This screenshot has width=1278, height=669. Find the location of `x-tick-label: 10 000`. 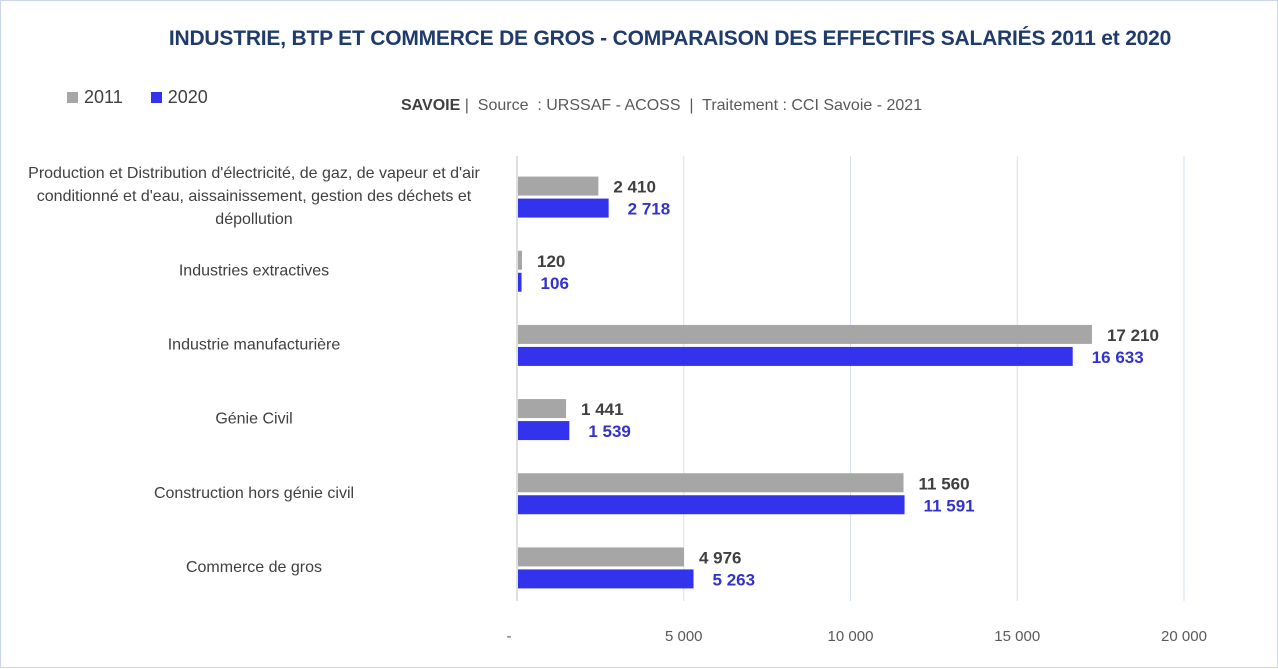

x-tick-label: 10 000 is located at coordinates (851, 636).